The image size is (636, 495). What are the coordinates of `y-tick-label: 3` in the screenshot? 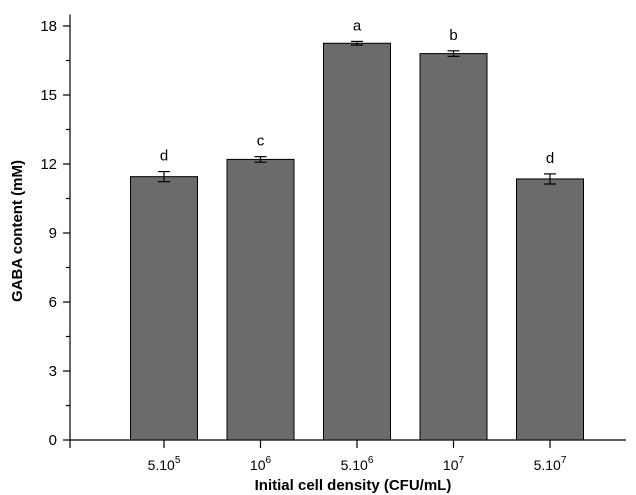 It's located at (53, 371).